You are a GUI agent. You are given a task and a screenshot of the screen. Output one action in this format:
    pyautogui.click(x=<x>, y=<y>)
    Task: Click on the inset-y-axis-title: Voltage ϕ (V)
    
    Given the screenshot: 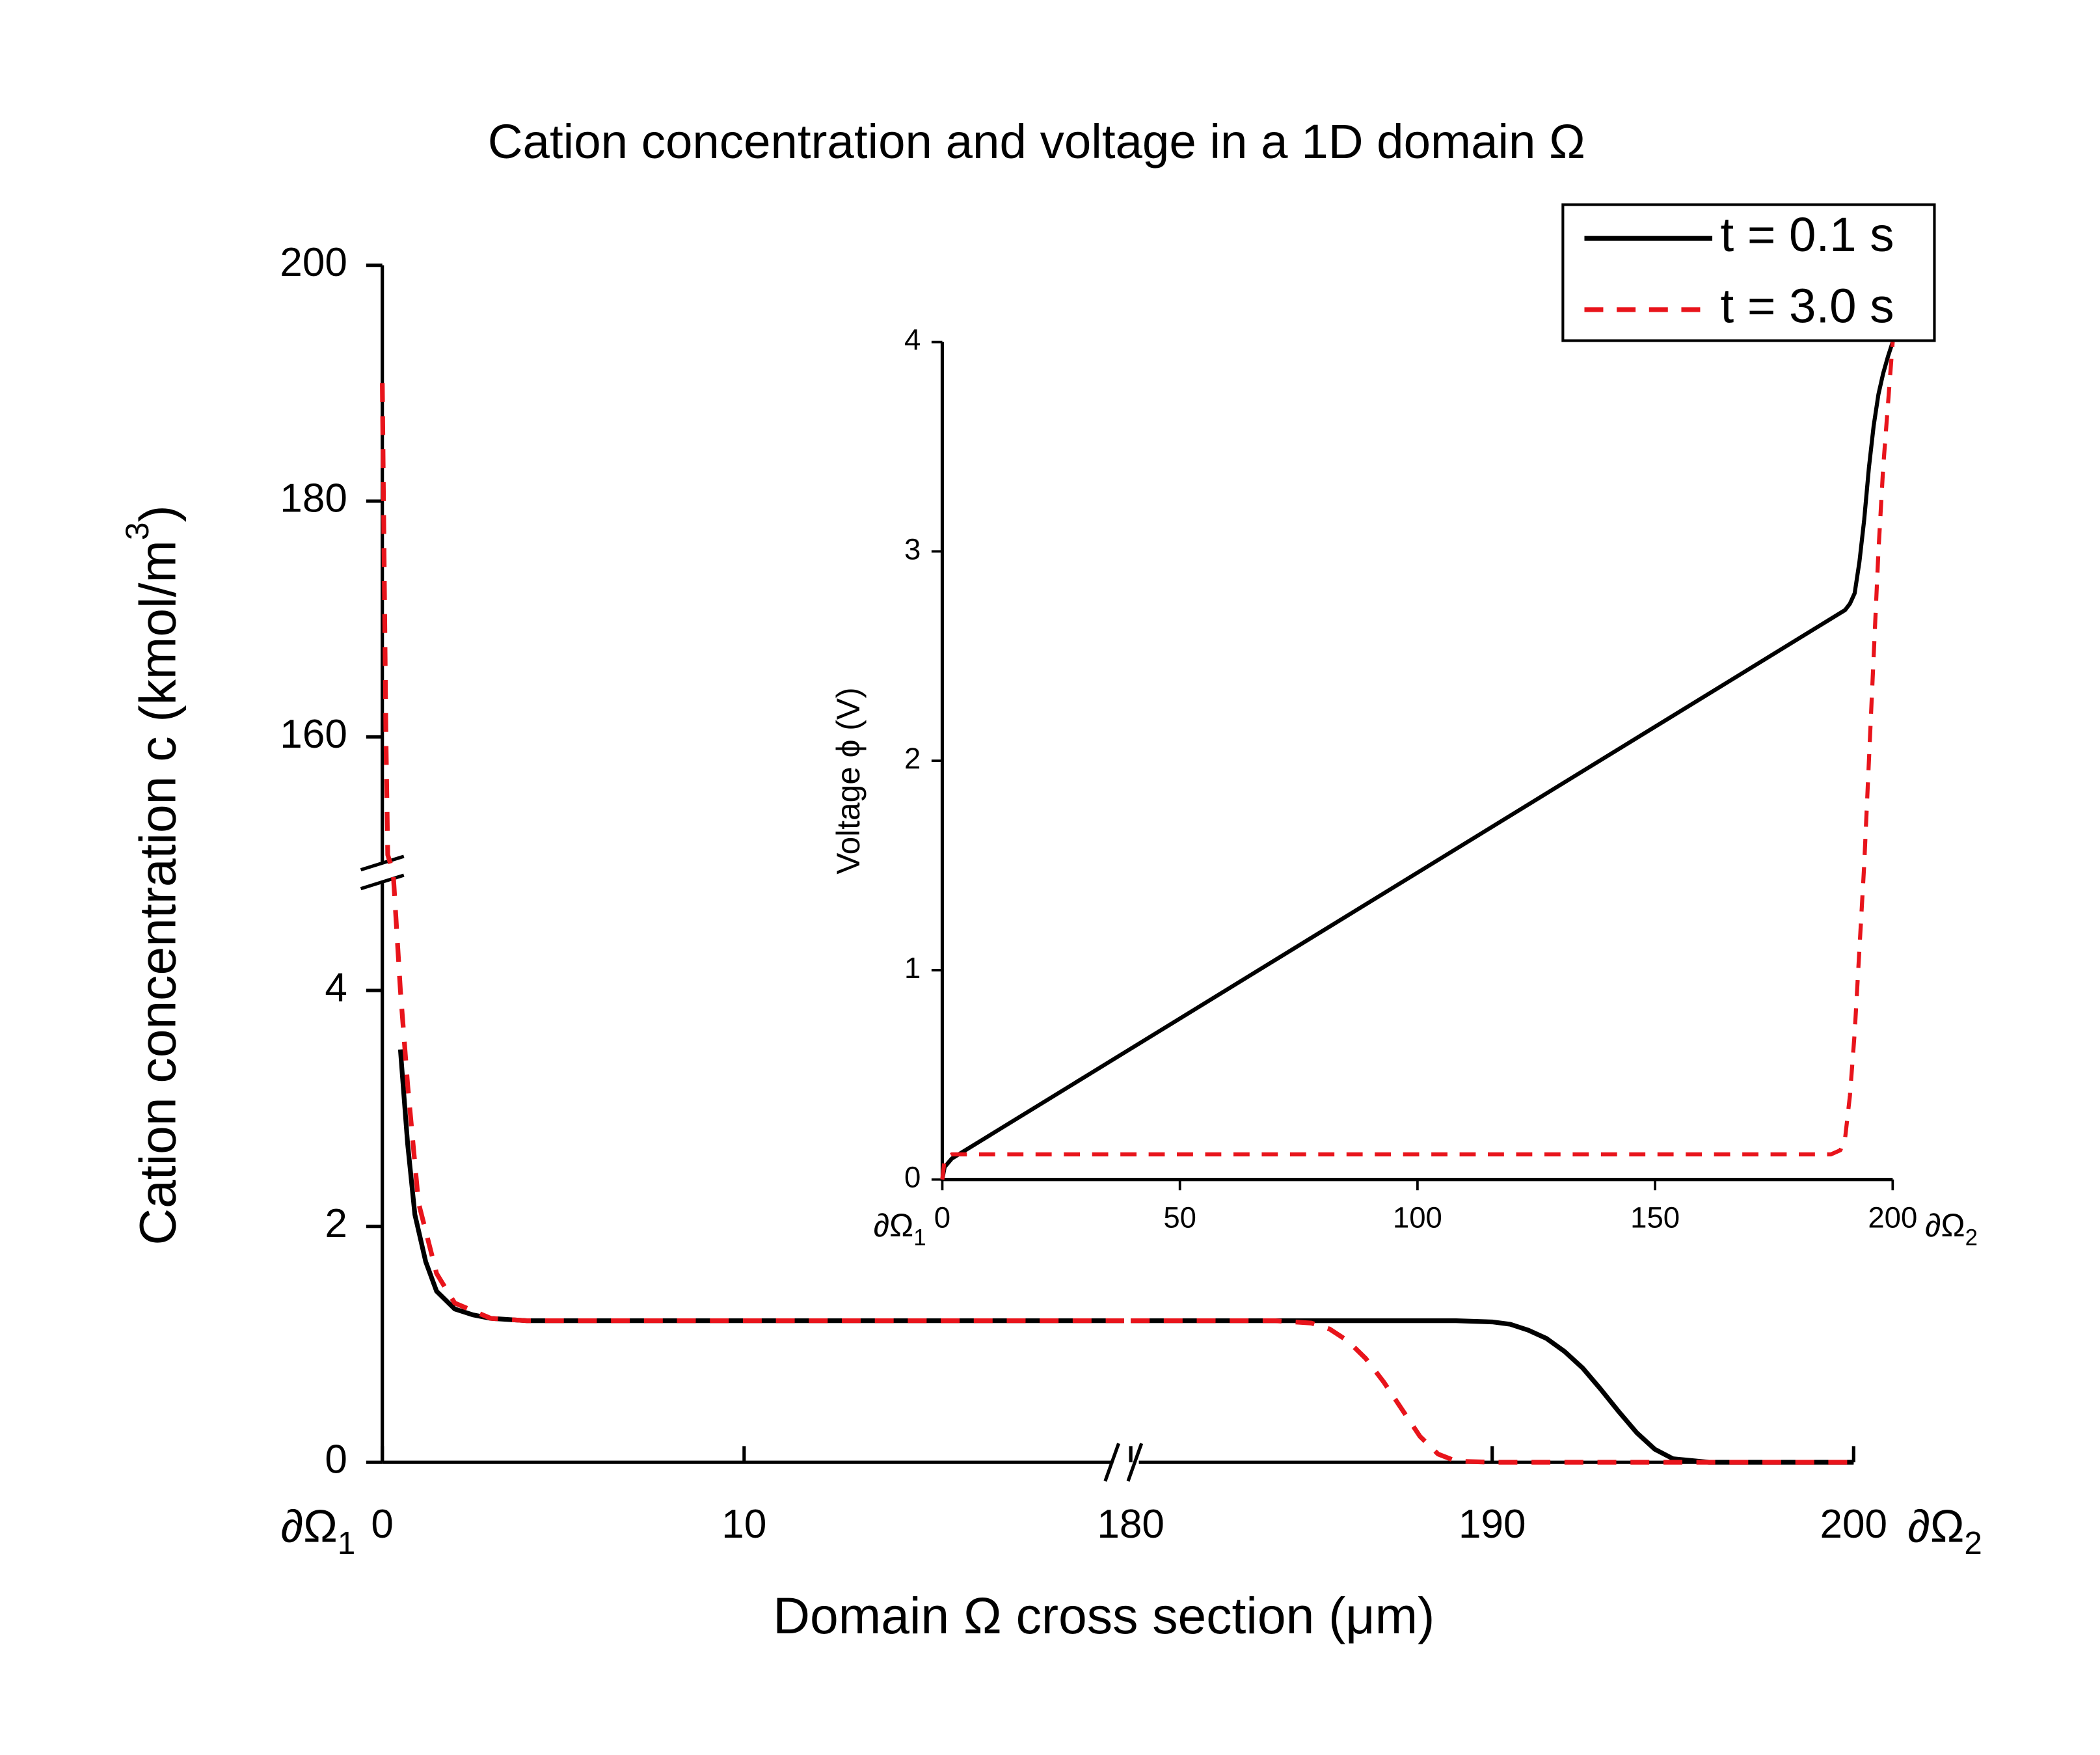 What is the action you would take?
    pyautogui.click(x=848, y=780)
    